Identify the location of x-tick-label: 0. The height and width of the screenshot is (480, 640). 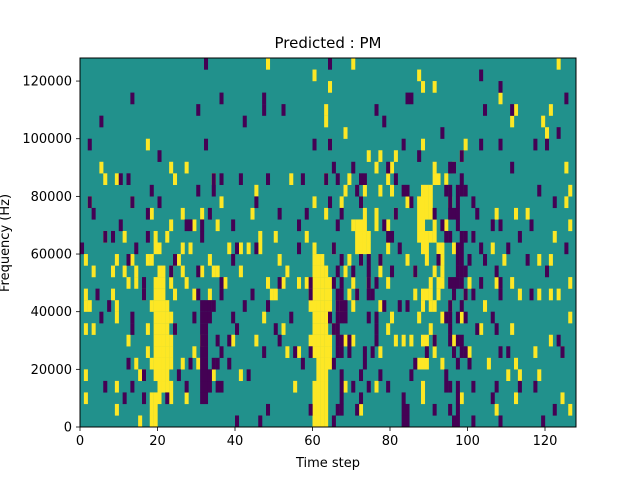
(80, 441).